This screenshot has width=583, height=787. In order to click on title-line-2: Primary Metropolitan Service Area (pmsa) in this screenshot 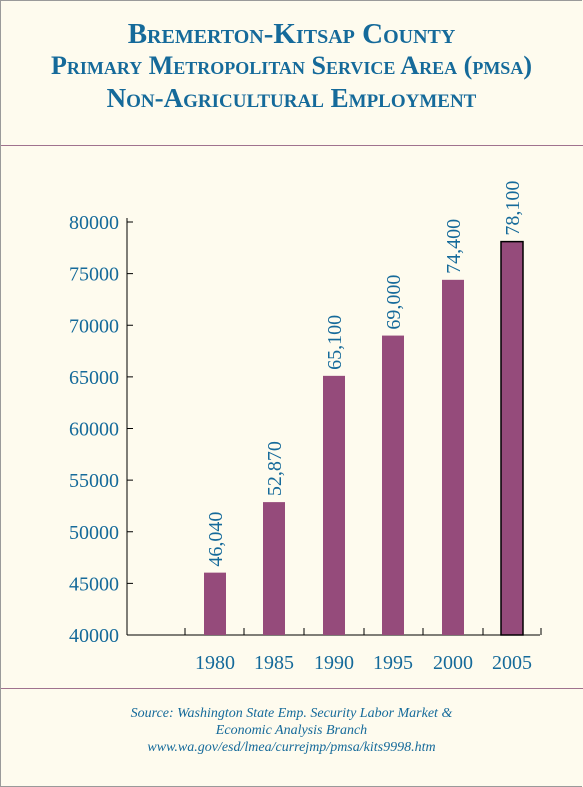, I will do `click(291, 65)`.